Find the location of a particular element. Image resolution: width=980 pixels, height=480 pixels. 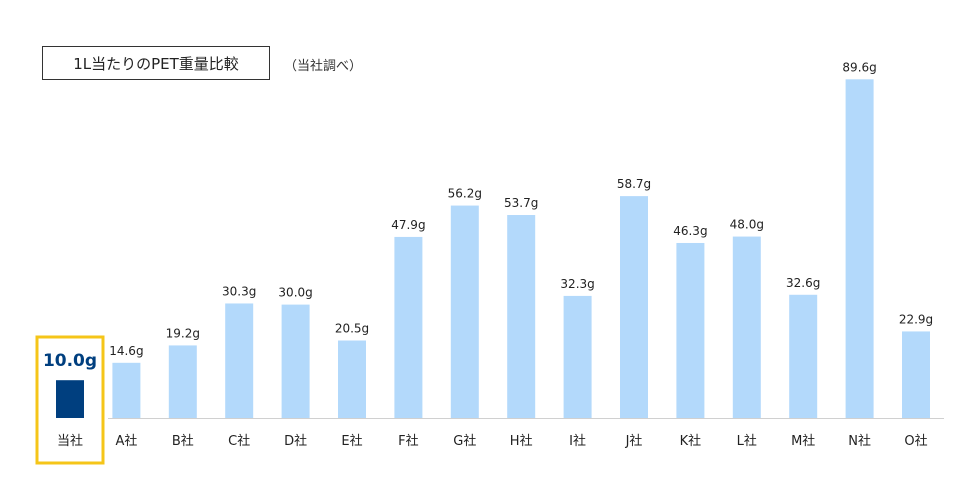

category-label: O社 is located at coordinates (915, 441).